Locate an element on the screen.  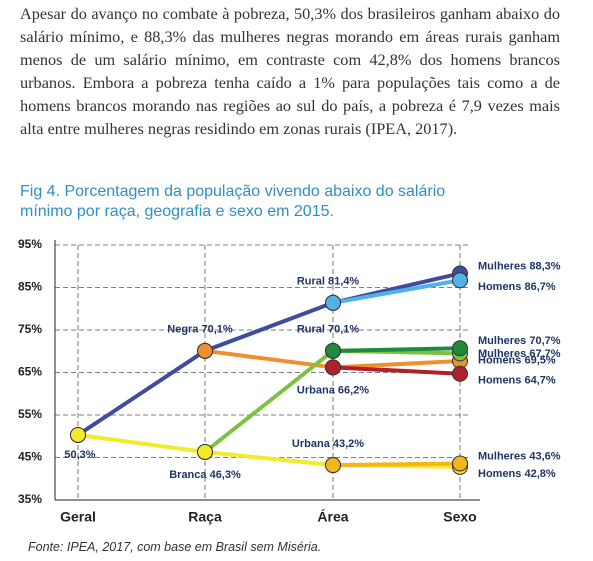
data-label: Rural 81,4% is located at coordinates (328, 282).